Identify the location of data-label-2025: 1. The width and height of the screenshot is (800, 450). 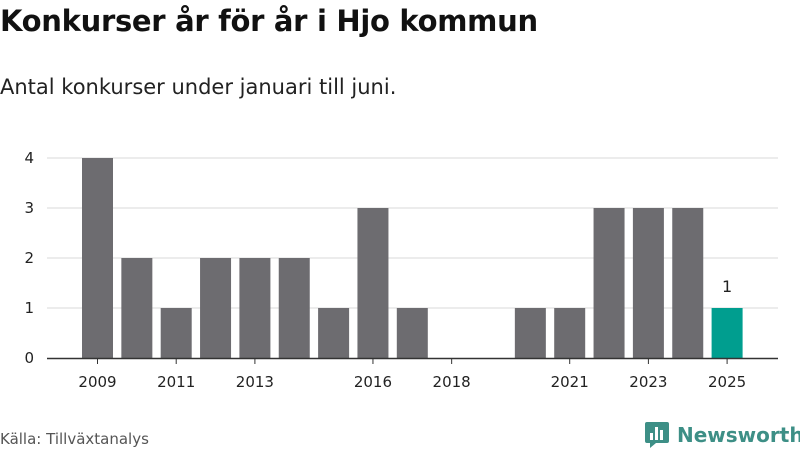
(727, 286).